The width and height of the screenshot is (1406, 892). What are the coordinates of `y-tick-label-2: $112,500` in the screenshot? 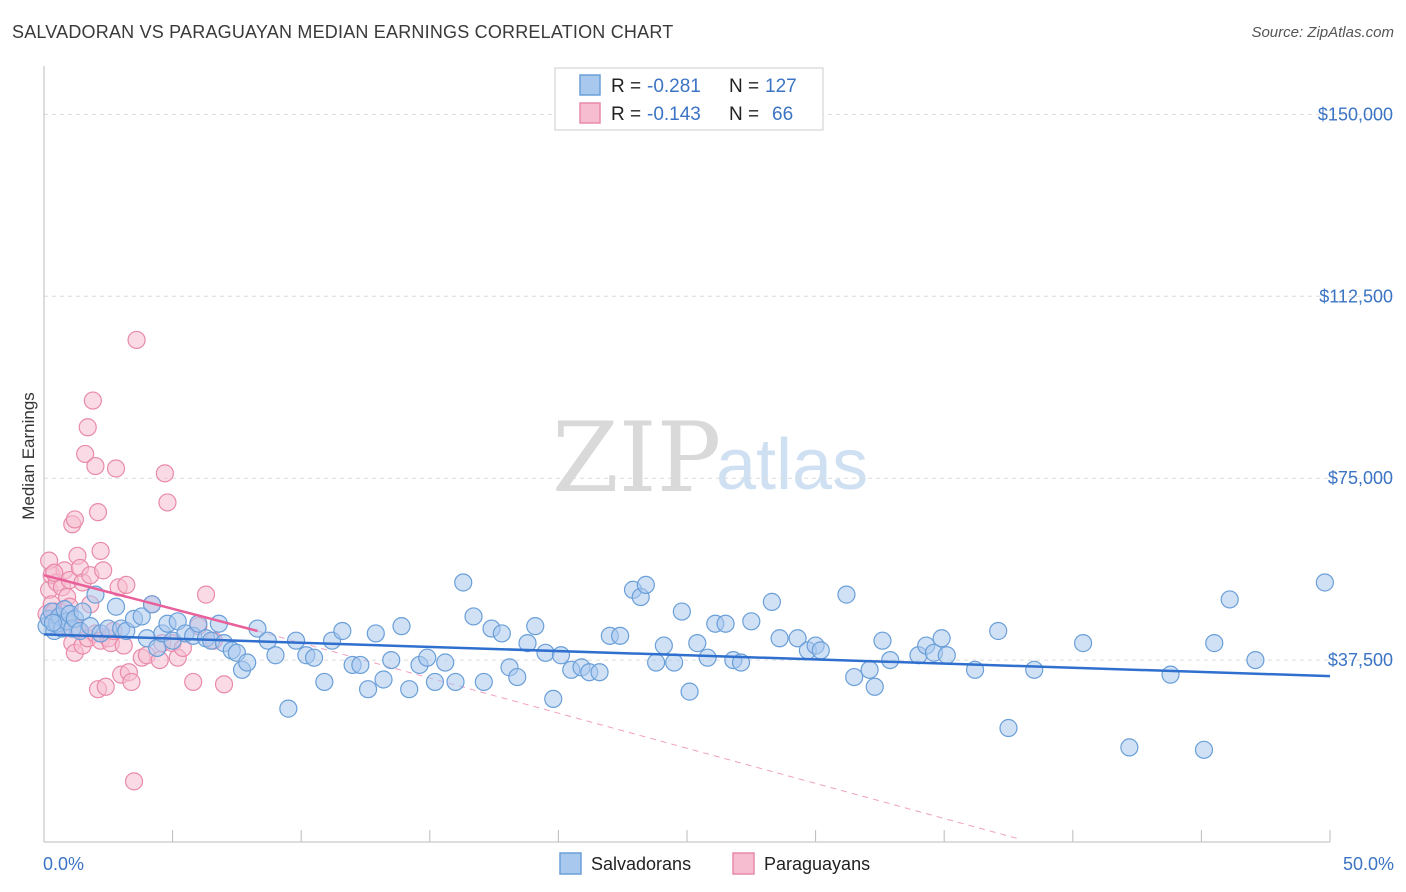 It's located at (1356, 296).